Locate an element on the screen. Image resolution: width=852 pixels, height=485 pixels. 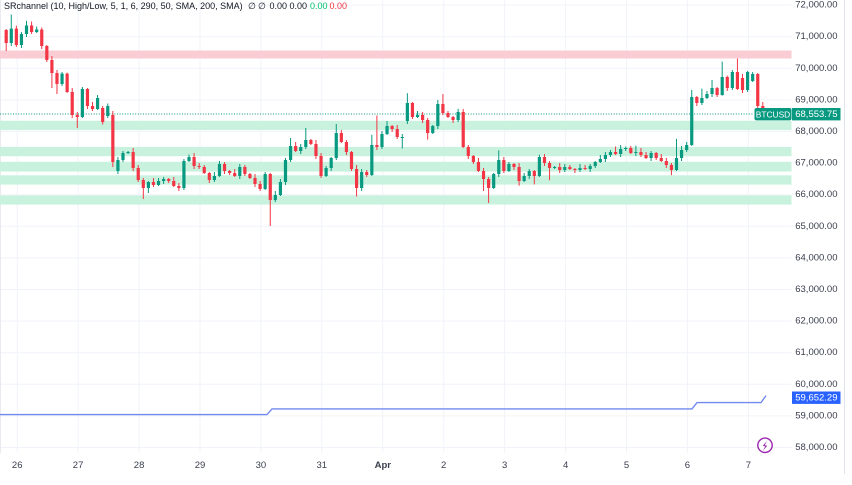
svg-text: 71,000.00 is located at coordinates (816, 36).